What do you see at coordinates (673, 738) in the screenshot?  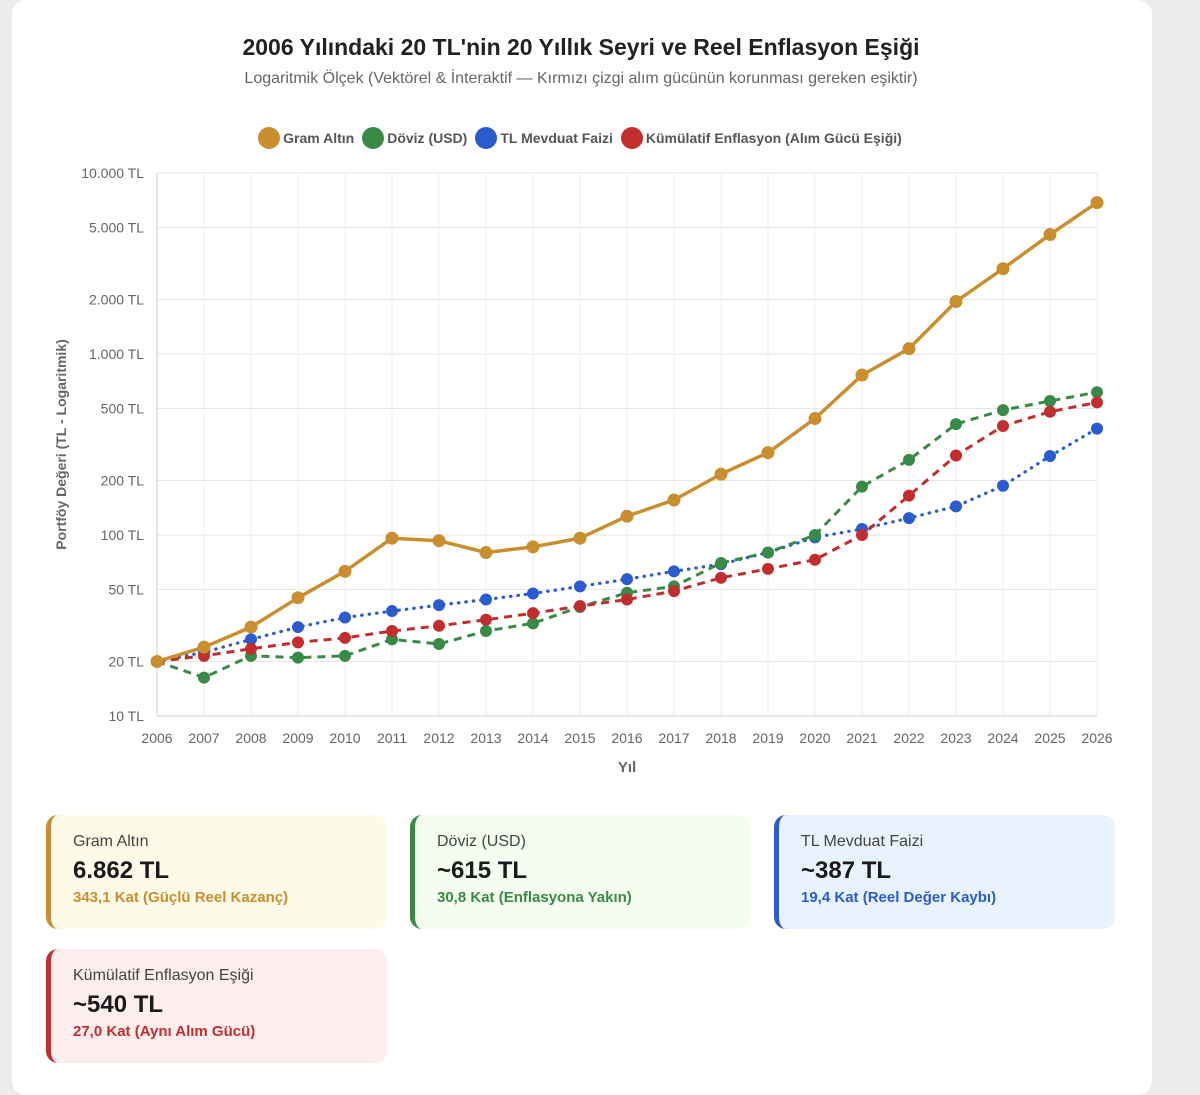 I see `x-tick-label: 2017` at bounding box center [673, 738].